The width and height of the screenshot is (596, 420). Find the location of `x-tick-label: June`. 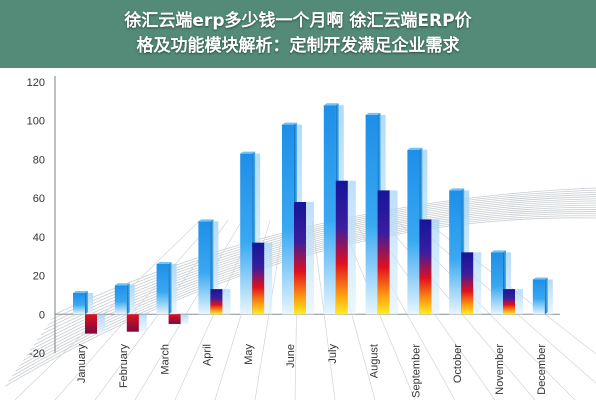

x-tick-label: June is located at coordinates (291, 356).